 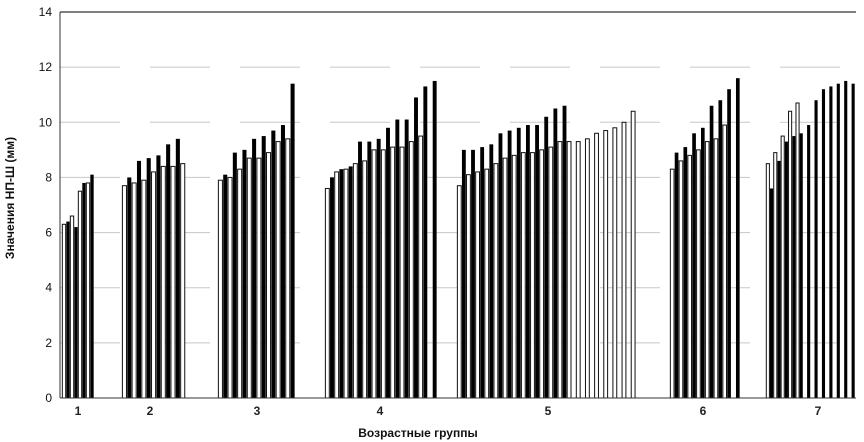 I want to click on x-axis-title: Возрастные группы, so click(x=417, y=433).